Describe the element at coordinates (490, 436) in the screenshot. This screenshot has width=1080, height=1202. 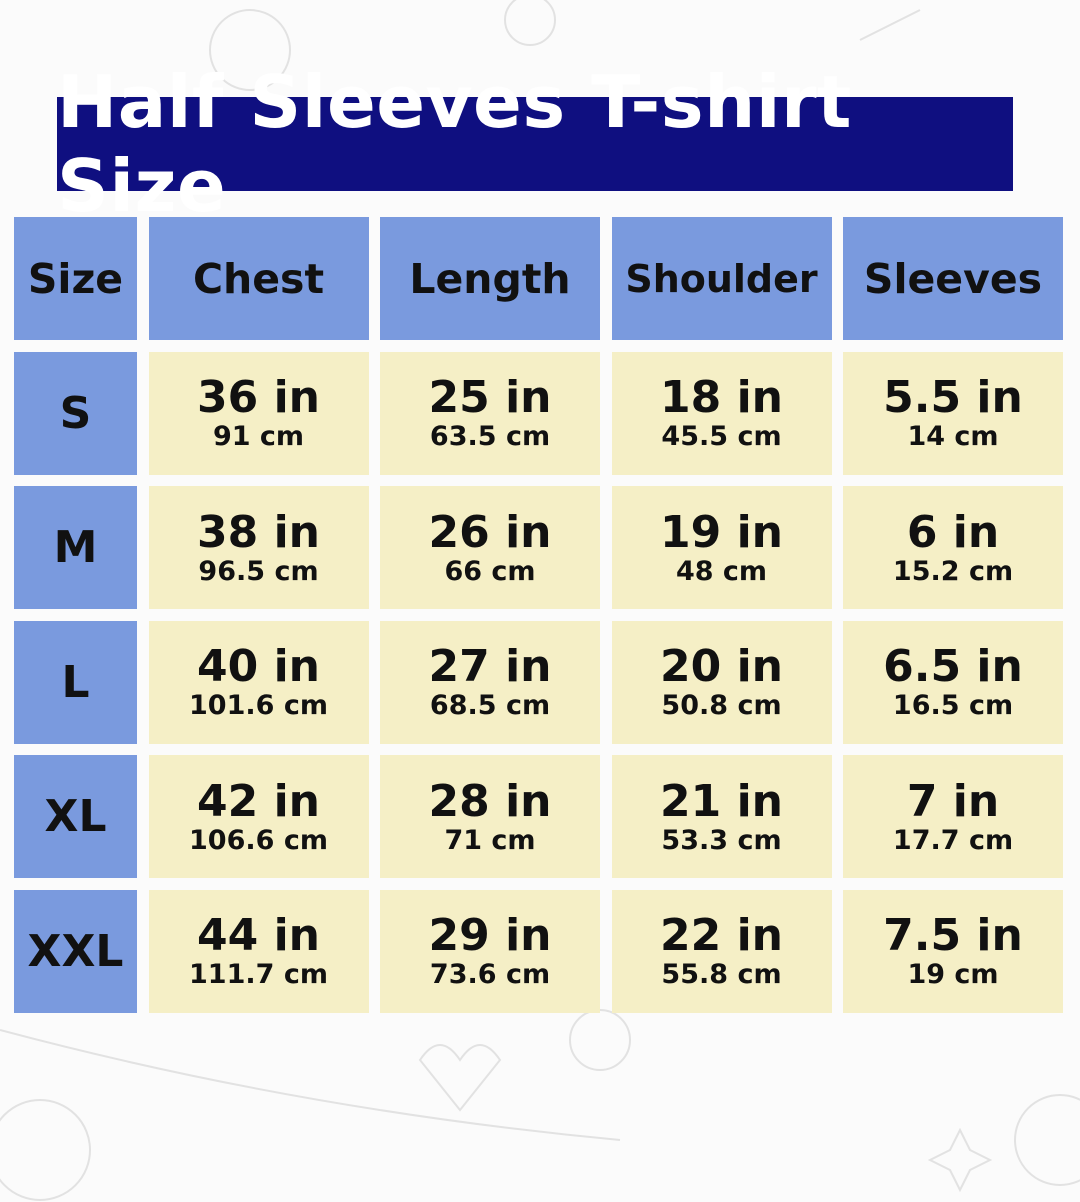
I see `cm-value: 63.5 cm` at that location.